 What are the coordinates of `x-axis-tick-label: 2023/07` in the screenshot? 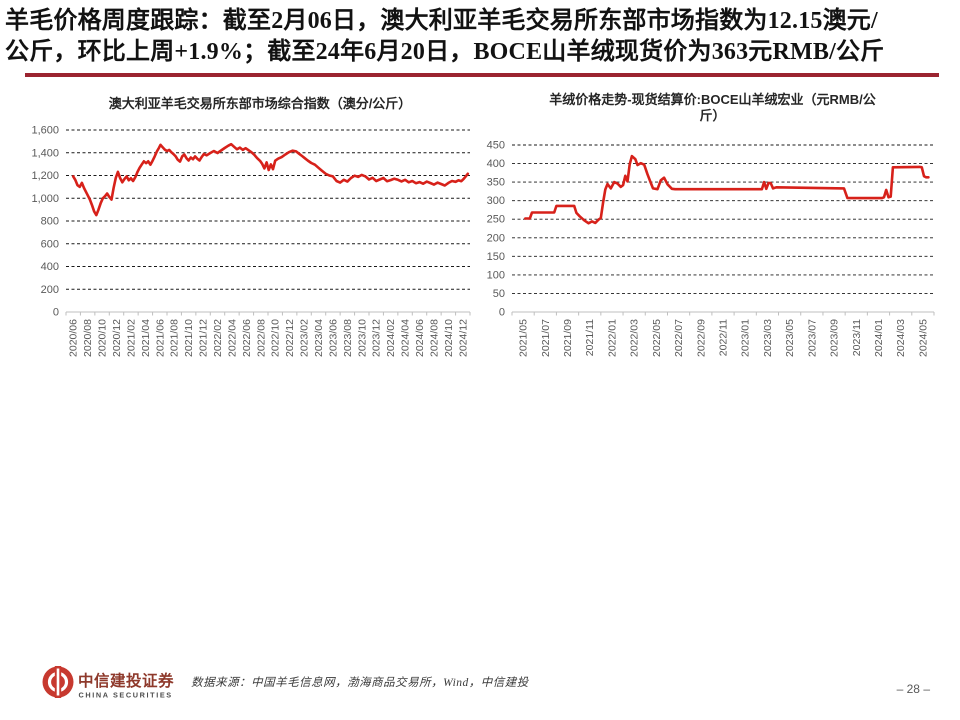 It's located at (812, 338).